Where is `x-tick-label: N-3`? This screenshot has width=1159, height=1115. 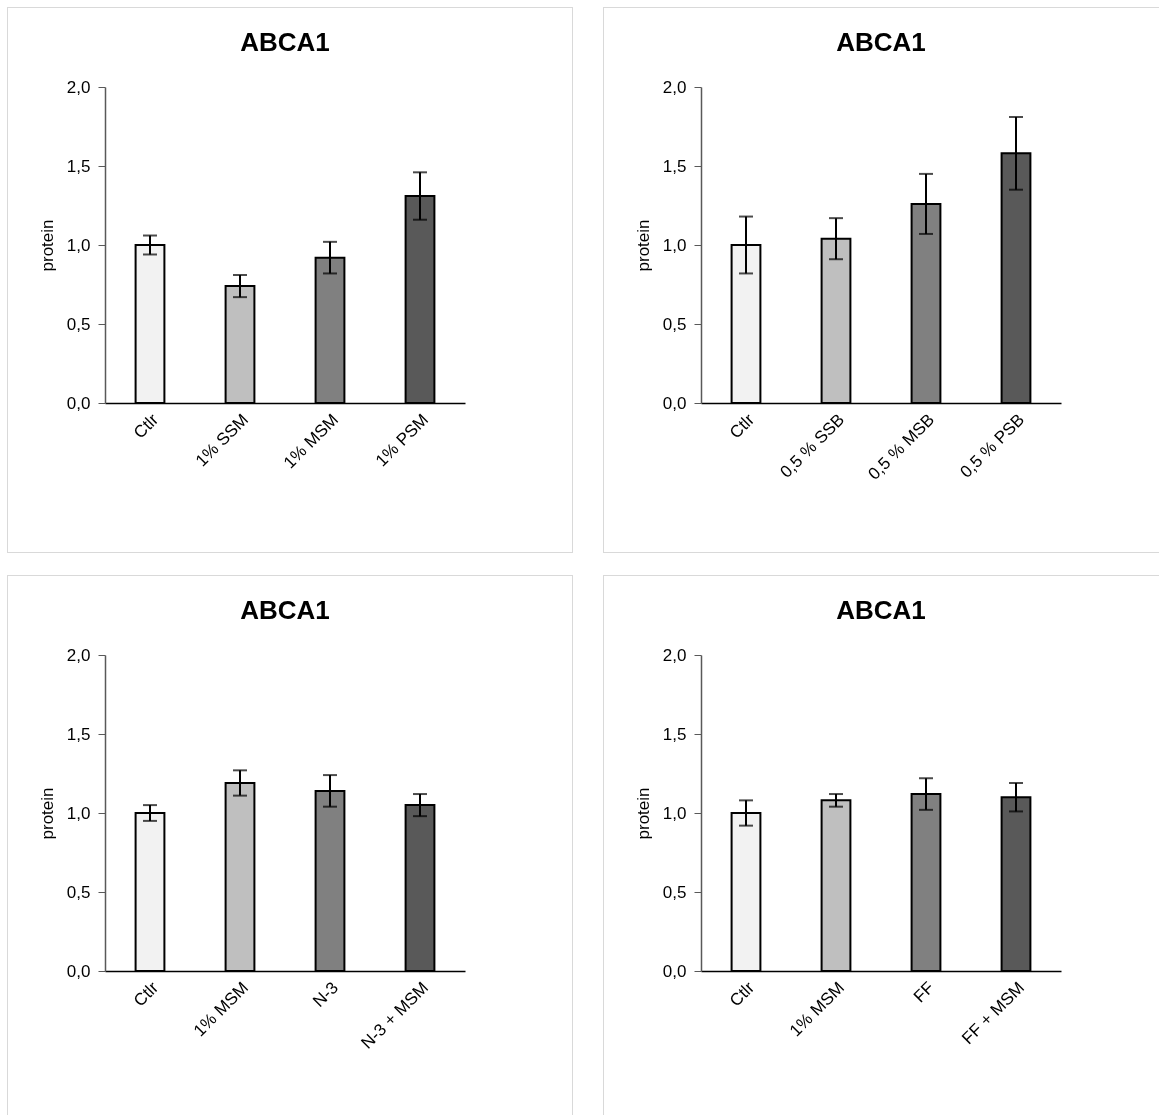 x-tick-label: N-3 is located at coordinates (326, 994).